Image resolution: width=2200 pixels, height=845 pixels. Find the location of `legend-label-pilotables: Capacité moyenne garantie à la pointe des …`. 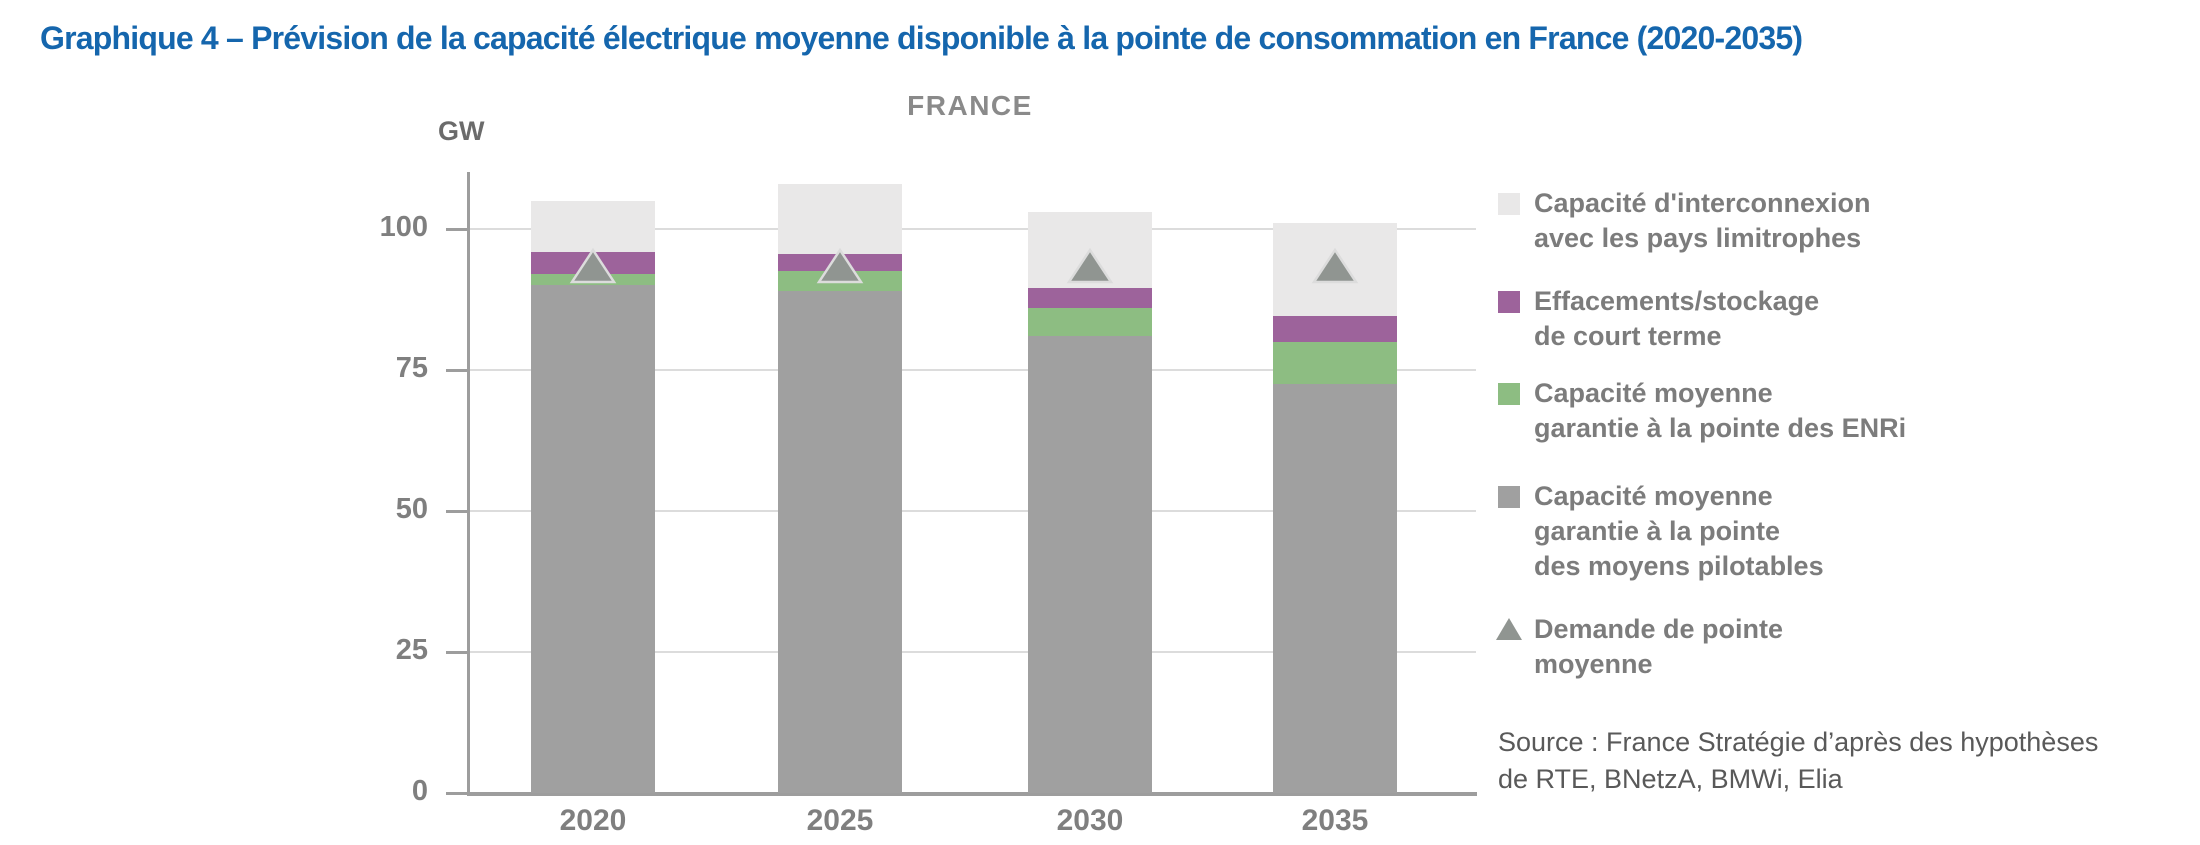

legend-label-pilotables: Capacité moyenne garantie à la pointe des … is located at coordinates (1679, 531).